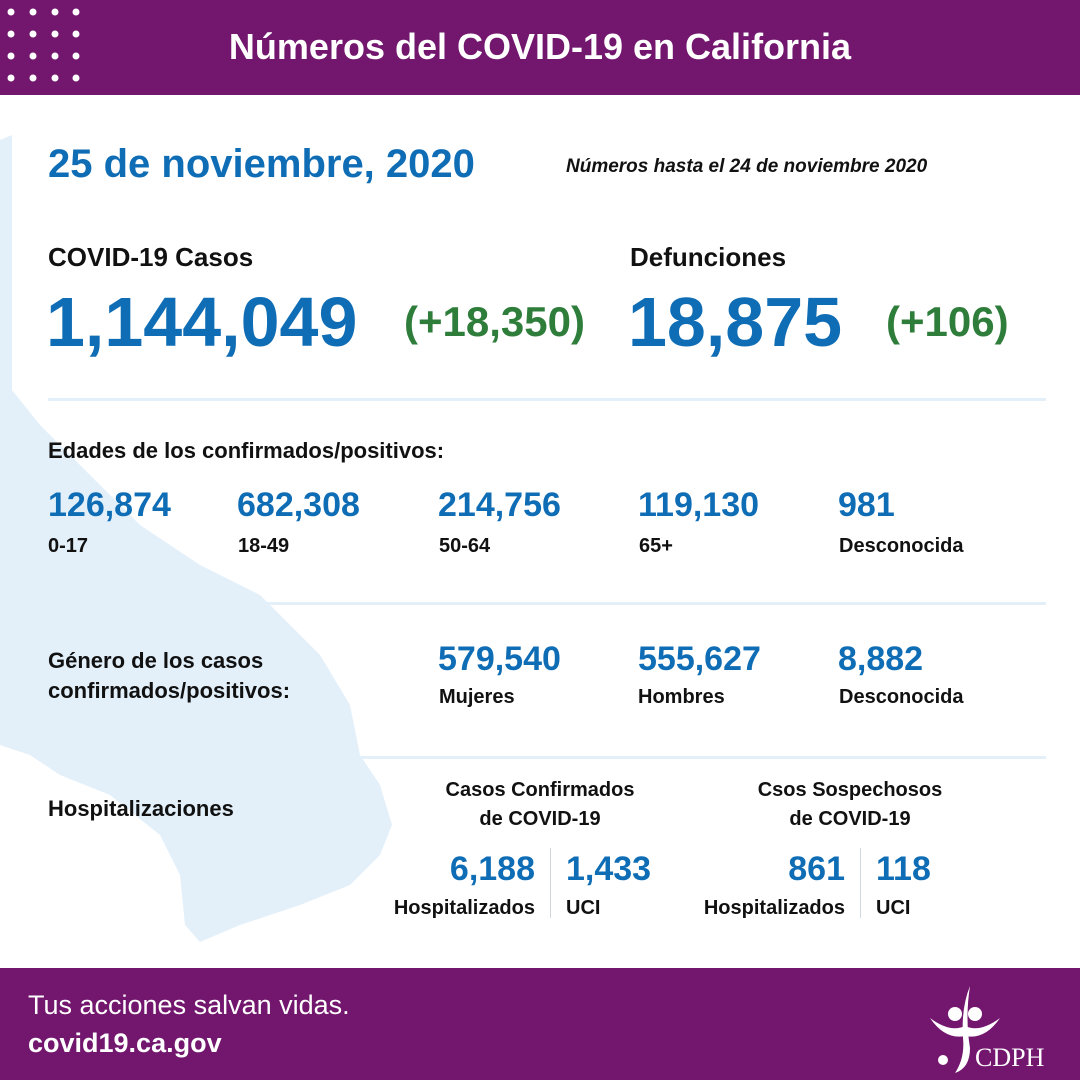  I want to click on suspected-hospitalized-label: Hospitalizados, so click(774, 908).